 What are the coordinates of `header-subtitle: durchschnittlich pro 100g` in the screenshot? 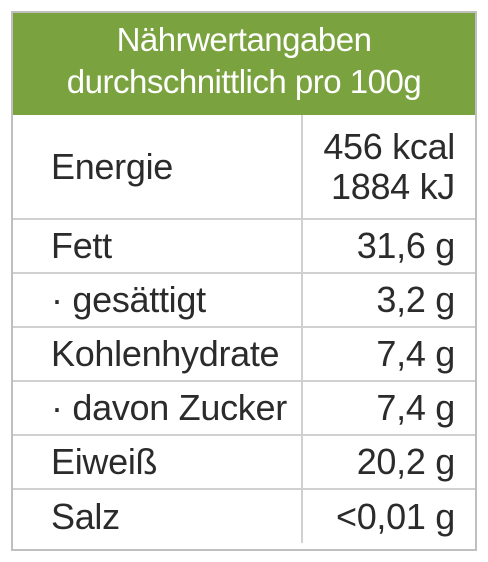 It's located at (244, 81).